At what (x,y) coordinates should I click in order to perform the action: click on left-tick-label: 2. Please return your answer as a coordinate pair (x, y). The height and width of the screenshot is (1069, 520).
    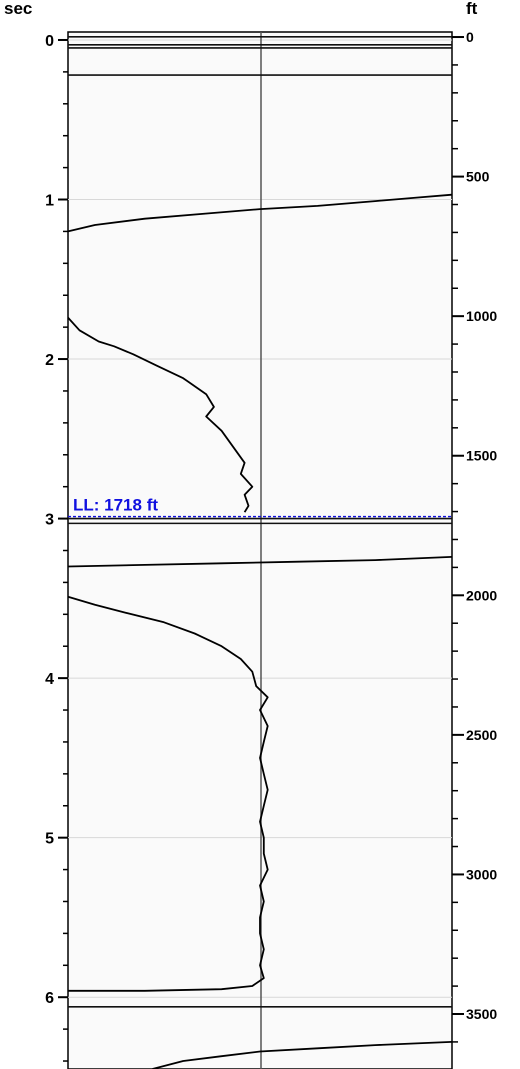
    Looking at the image, I should click on (49, 360).